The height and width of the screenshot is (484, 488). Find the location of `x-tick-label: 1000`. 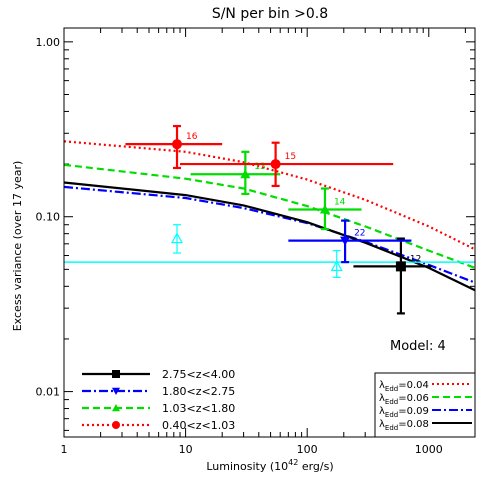

x-tick-label: 1000 is located at coordinates (429, 449).